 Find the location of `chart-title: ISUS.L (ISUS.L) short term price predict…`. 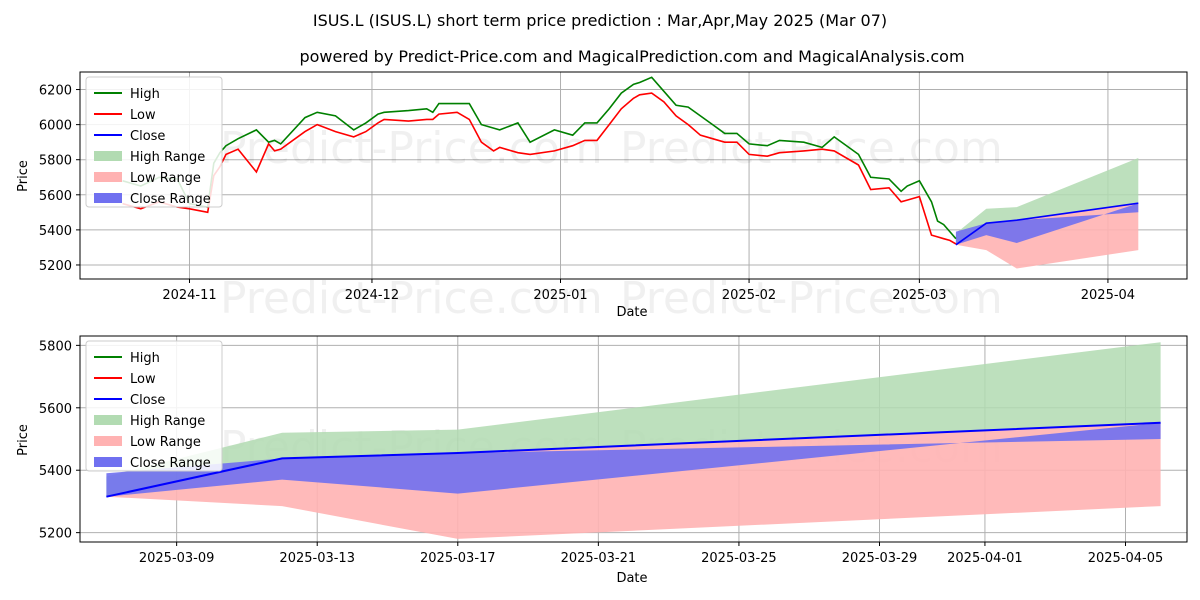

chart-title: ISUS.L (ISUS.L) short term price predict… is located at coordinates (600, 20).